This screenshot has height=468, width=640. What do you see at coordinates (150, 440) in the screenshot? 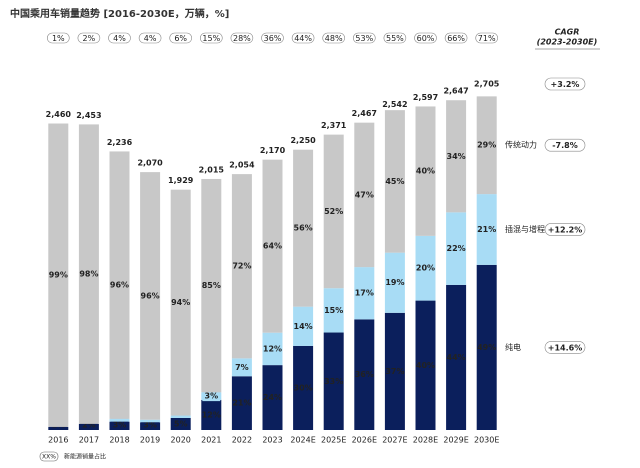
I see `x-tick-label: 2019` at bounding box center [150, 440].